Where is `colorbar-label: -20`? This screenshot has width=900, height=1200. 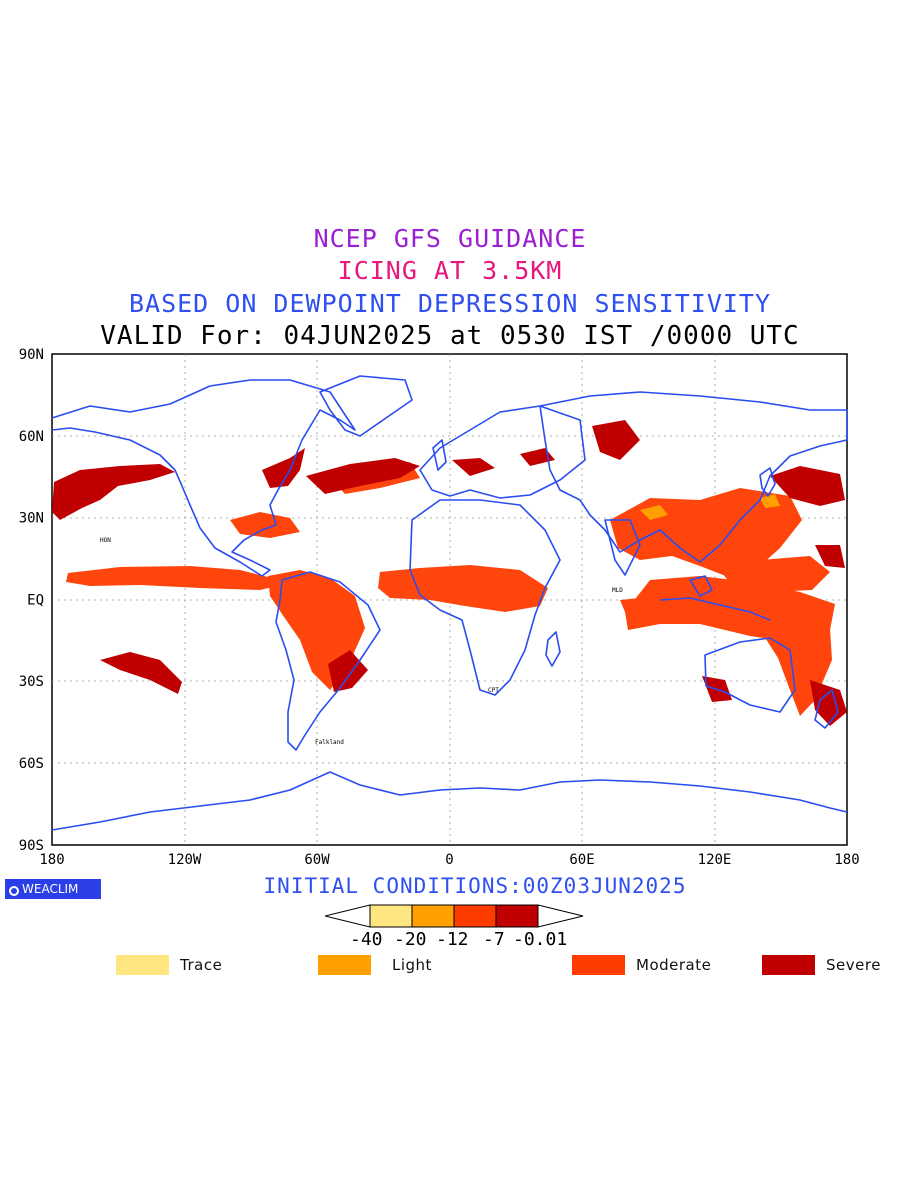
colorbar-label: -20 is located at coordinates (410, 939).